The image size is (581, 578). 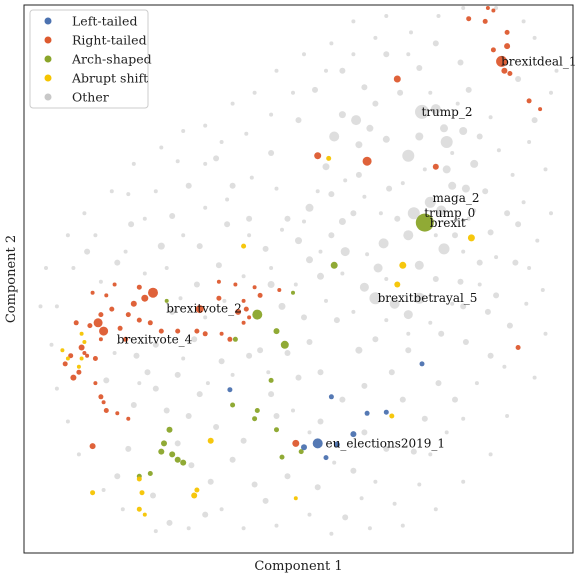 What do you see at coordinates (89, 59) in the screenshot?
I see `legend-box` at bounding box center [89, 59].